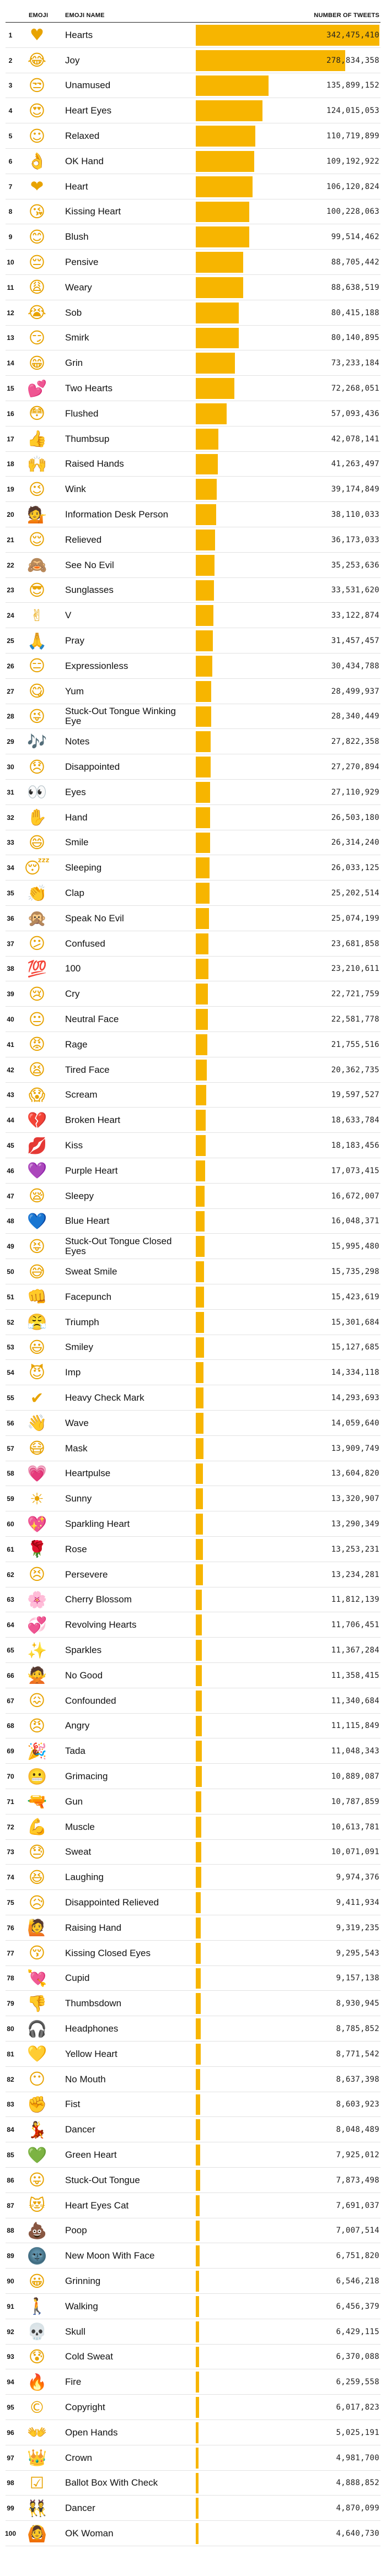 This screenshot has height=2576, width=386. Describe the element at coordinates (84, 161) in the screenshot. I see `emoji-name-label: OK Hand` at that location.